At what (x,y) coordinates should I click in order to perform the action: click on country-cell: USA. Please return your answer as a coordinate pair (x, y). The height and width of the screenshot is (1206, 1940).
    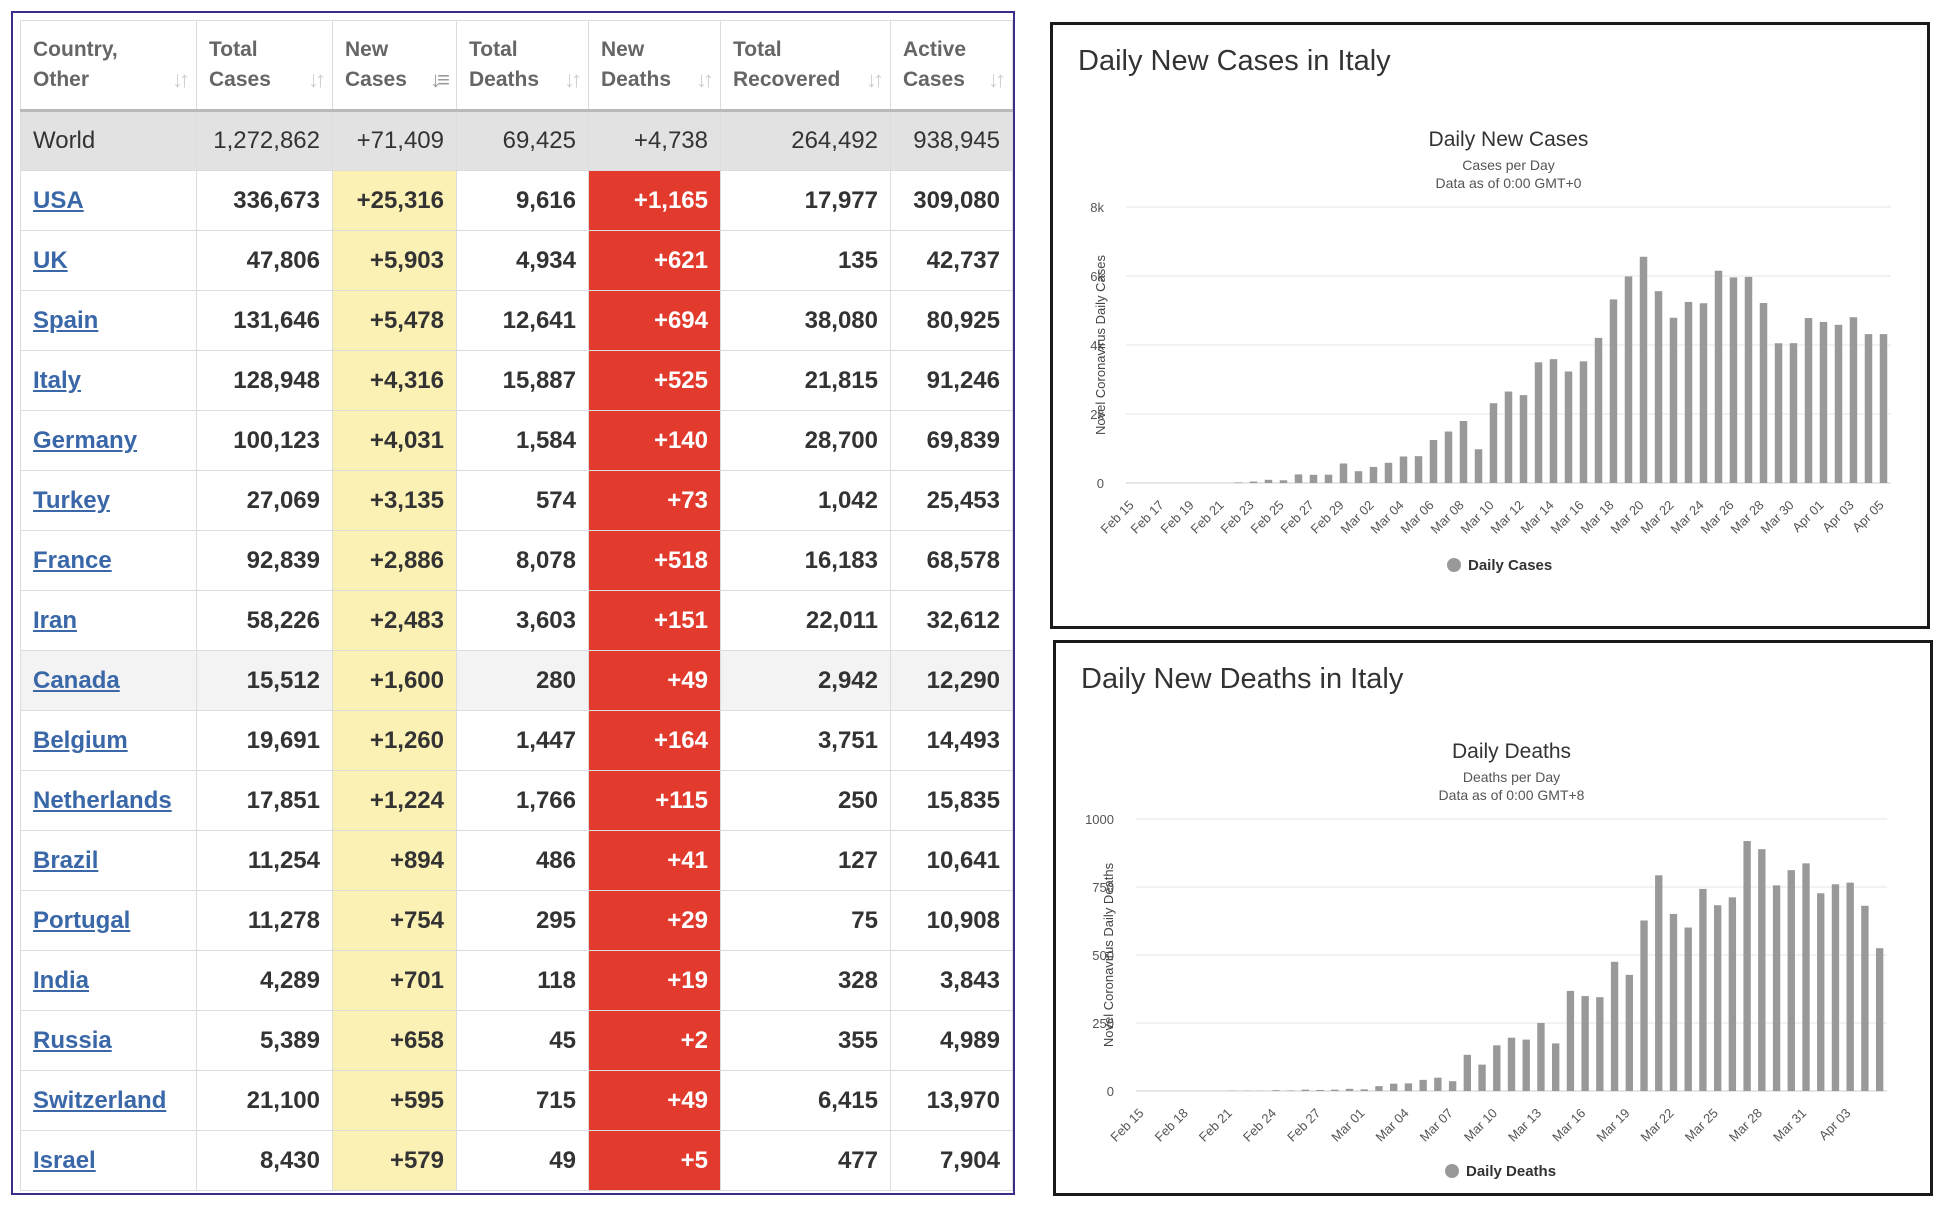
    Looking at the image, I should click on (108, 200).